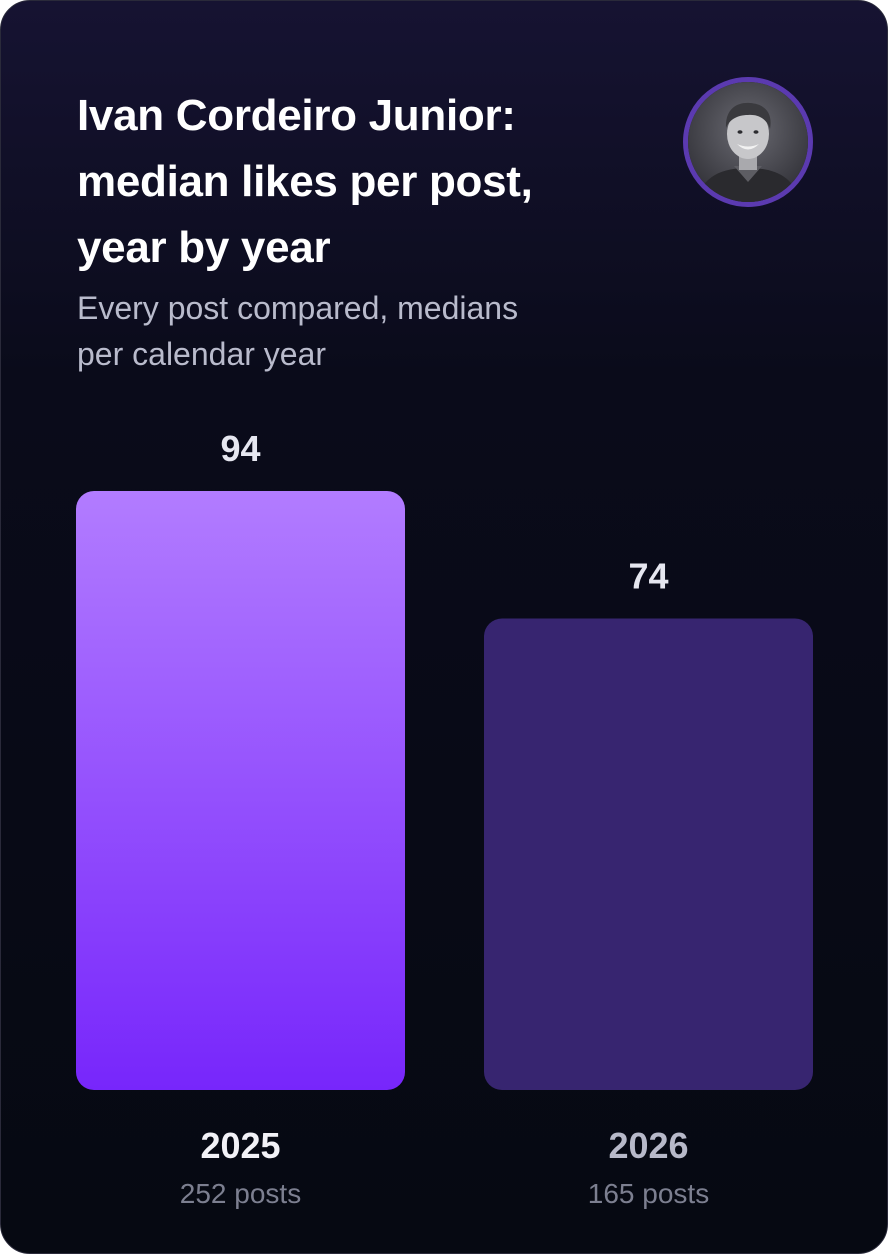 The image size is (888, 1254). Describe the element at coordinates (298, 308) in the screenshot. I see `chart-subtitle-line: Every post compared, medians` at that location.